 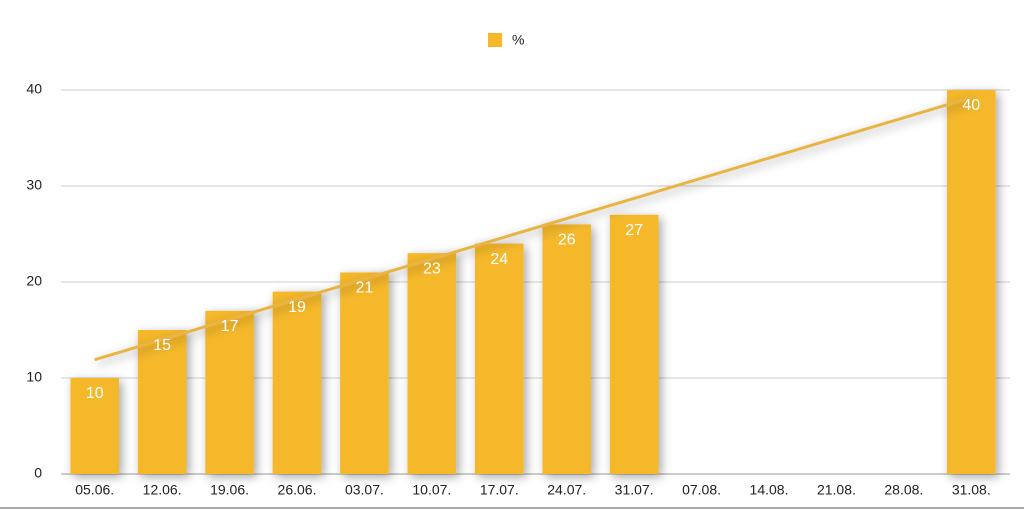 I want to click on value-label: 19, so click(x=297, y=307).